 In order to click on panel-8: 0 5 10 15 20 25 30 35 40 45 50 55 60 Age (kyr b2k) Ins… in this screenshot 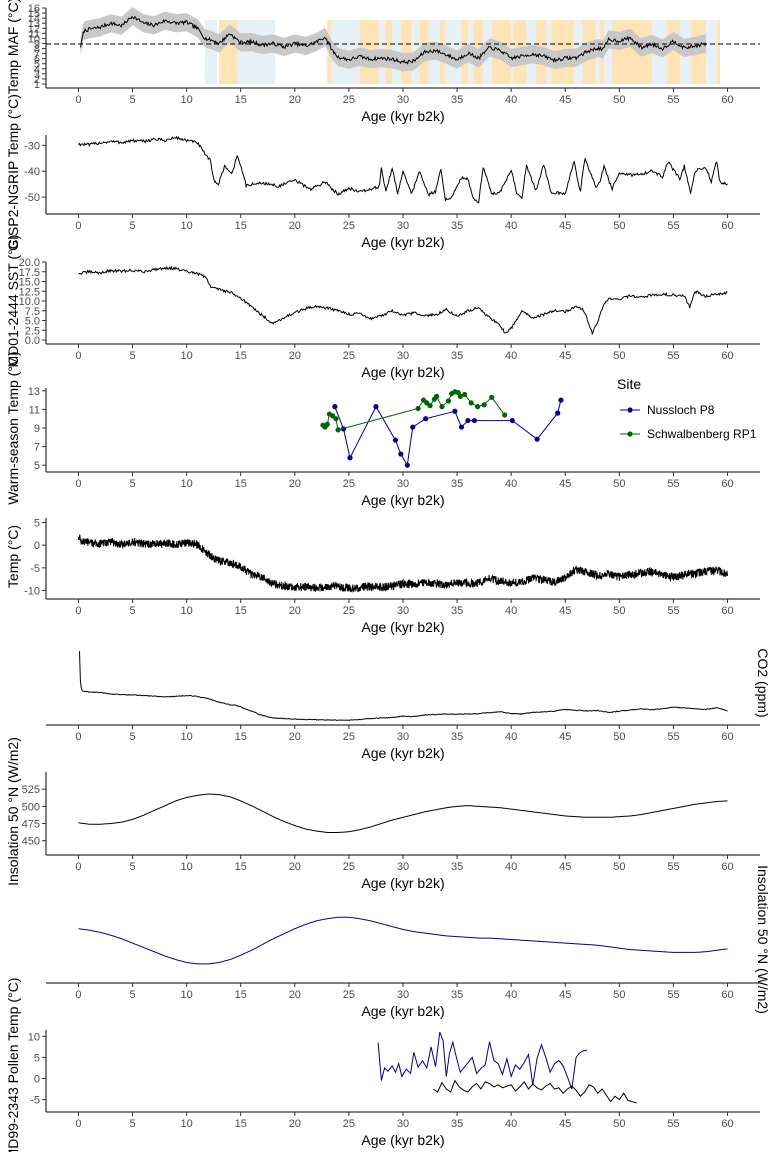, I will do `click(407, 942)`.